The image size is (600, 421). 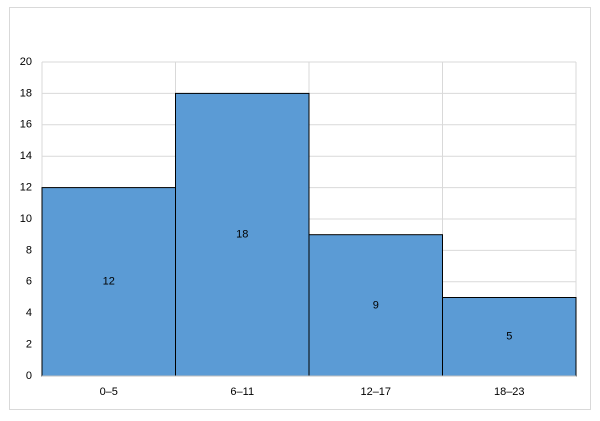 I want to click on data-label: 9, so click(x=376, y=305).